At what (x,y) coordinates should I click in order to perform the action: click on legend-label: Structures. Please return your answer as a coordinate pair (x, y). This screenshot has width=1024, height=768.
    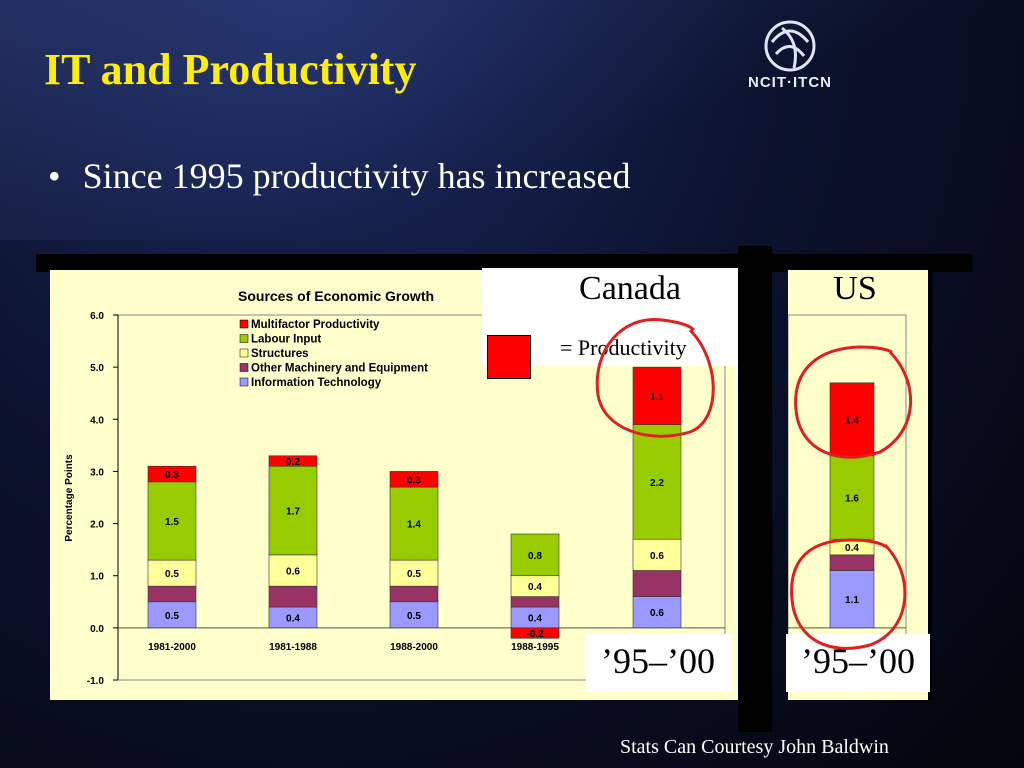
    Looking at the image, I should click on (280, 354).